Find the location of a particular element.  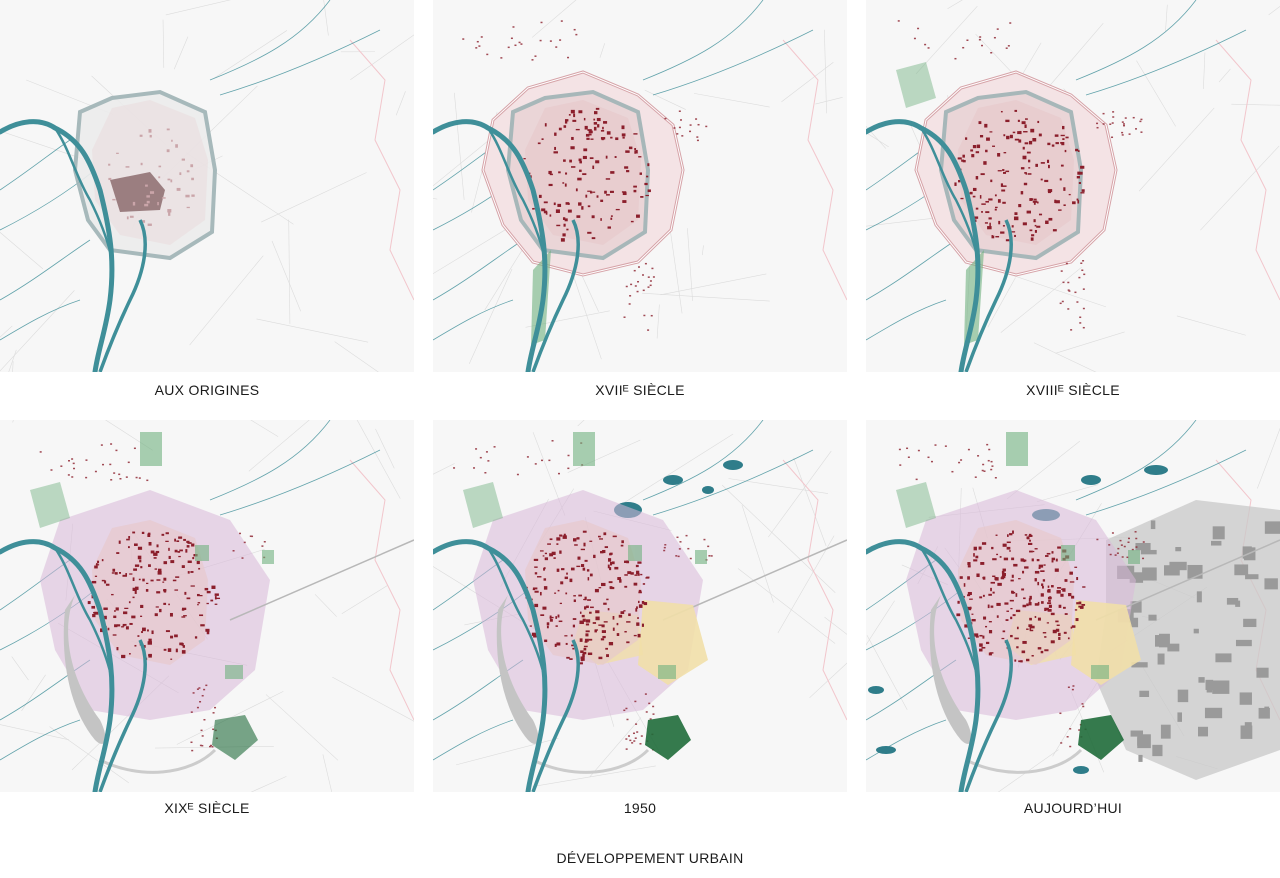

map-xvii is located at coordinates (640, 186).